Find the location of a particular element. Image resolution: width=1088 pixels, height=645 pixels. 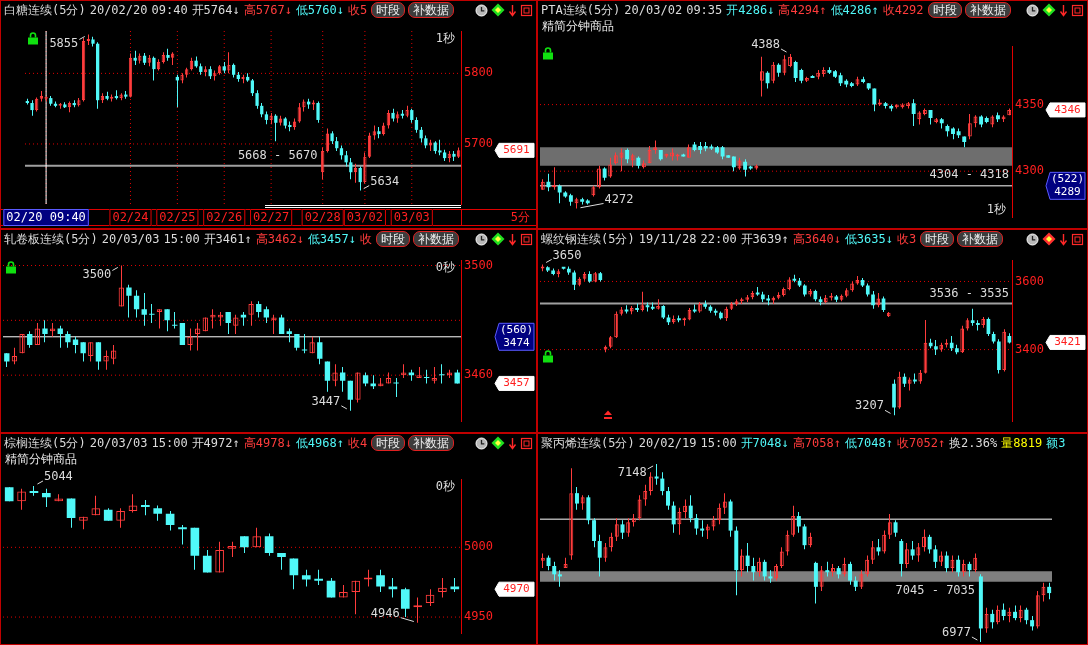

text: 3457 is located at coordinates (516, 383).